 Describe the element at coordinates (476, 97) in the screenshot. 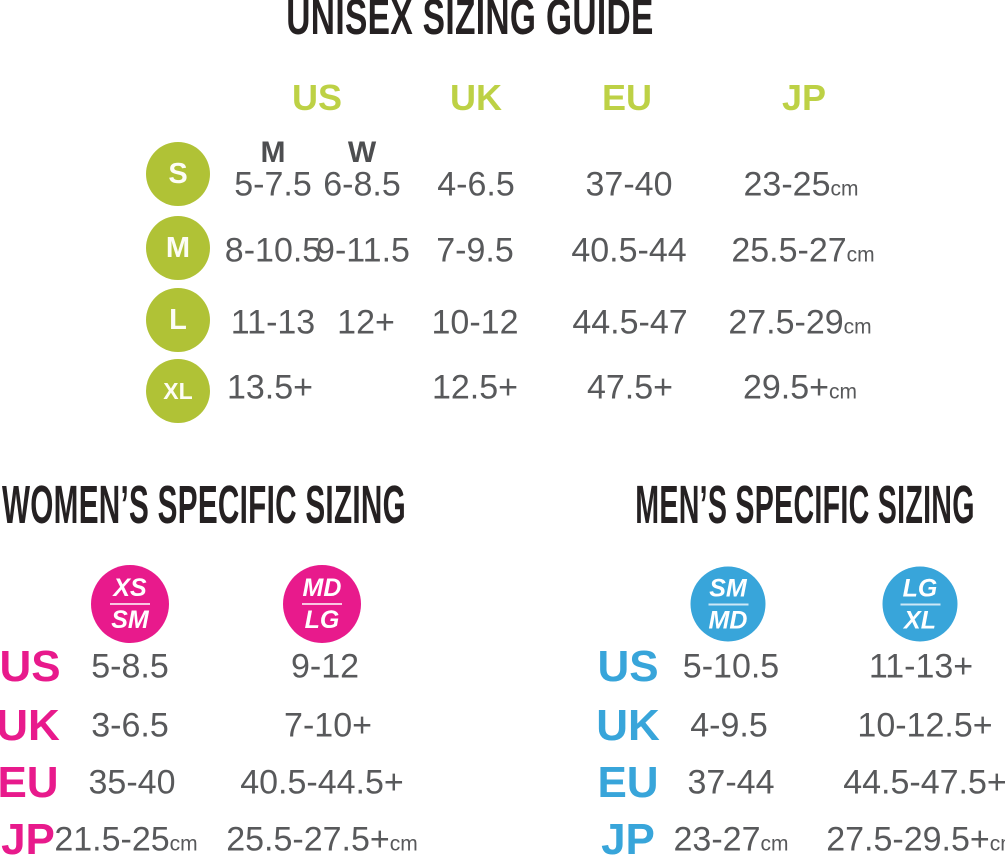

I see `unisex-col-header-uk: UK` at that location.